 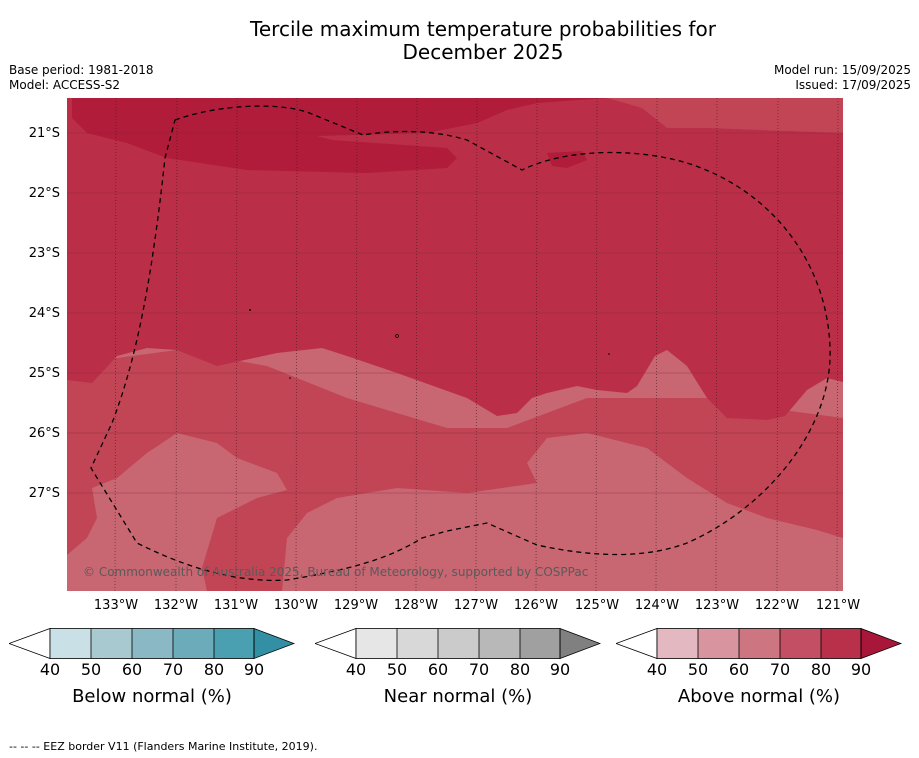 I want to click on base-period: Base period: 1981-2018, so click(x=81, y=70).